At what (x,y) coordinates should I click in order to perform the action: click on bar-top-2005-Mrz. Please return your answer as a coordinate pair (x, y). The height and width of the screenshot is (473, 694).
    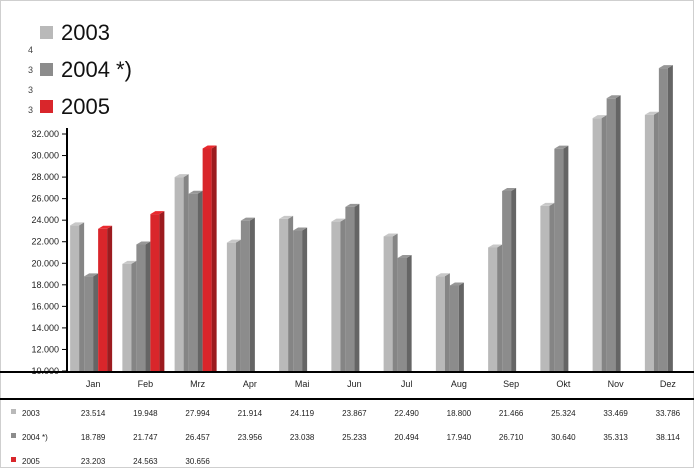
    Looking at the image, I should click on (209, 147).